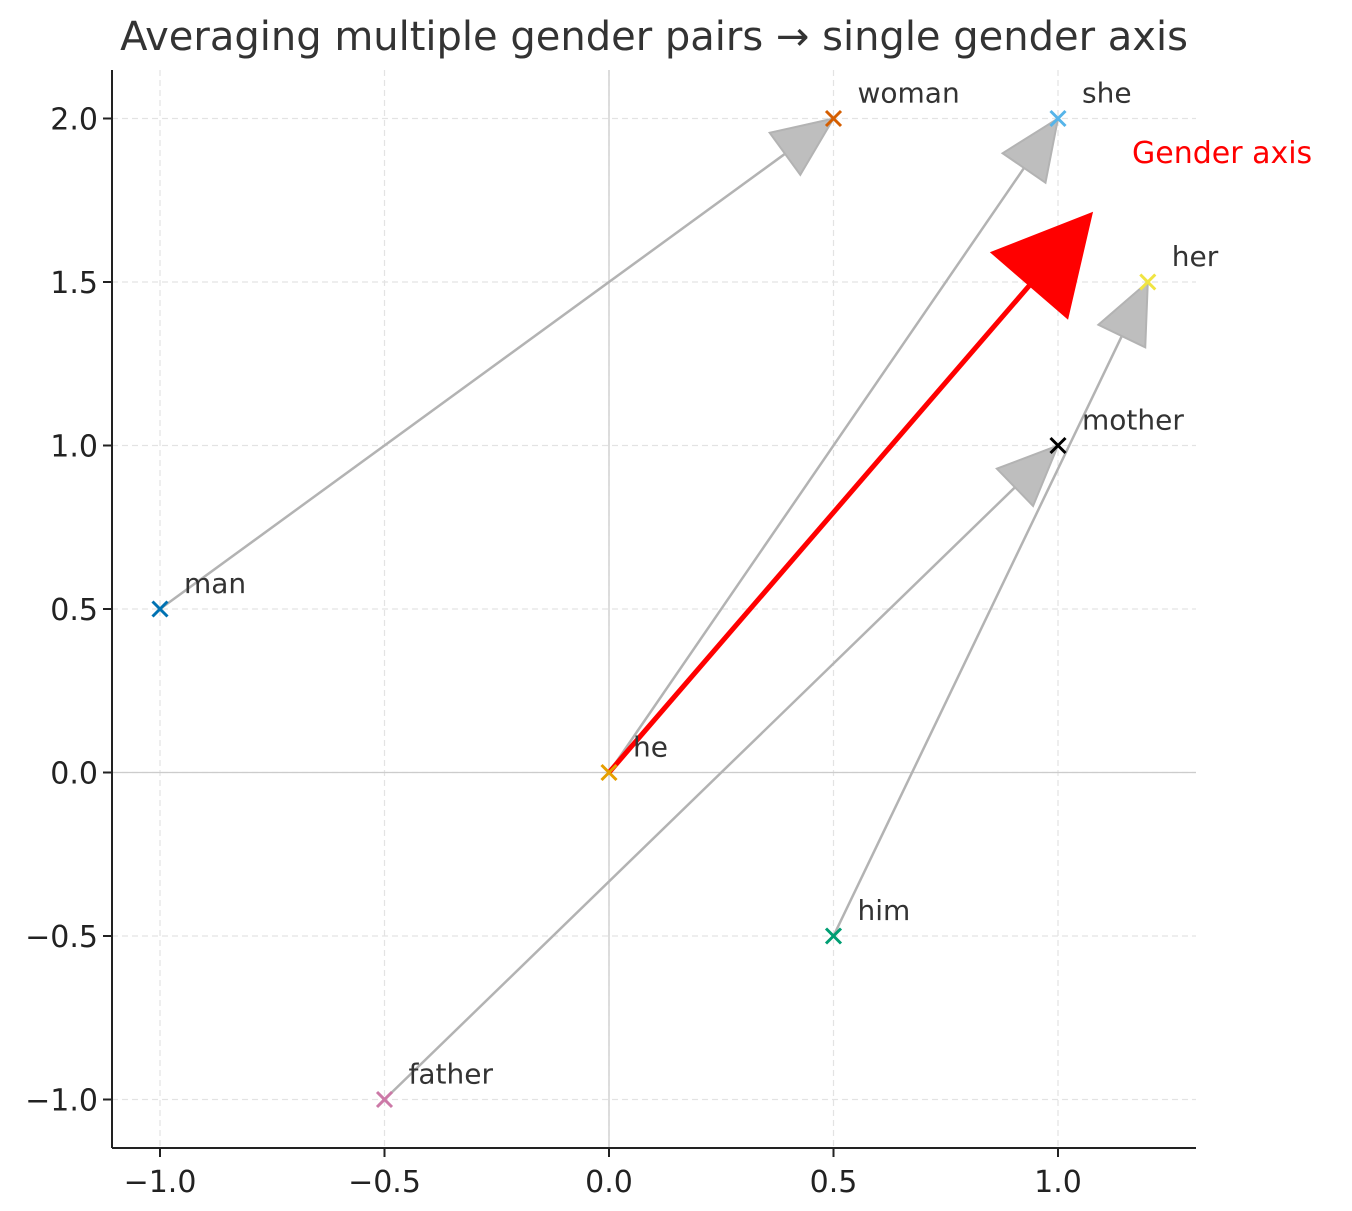  What do you see at coordinates (74, 283) in the screenshot?
I see `y-tick-label: 1.5` at bounding box center [74, 283].